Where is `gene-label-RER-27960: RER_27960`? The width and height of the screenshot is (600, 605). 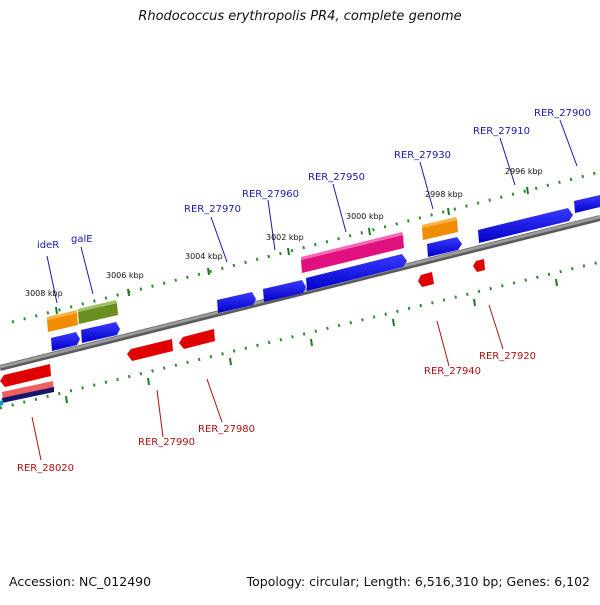 gene-label-RER-27960: RER_27960 is located at coordinates (270, 194).